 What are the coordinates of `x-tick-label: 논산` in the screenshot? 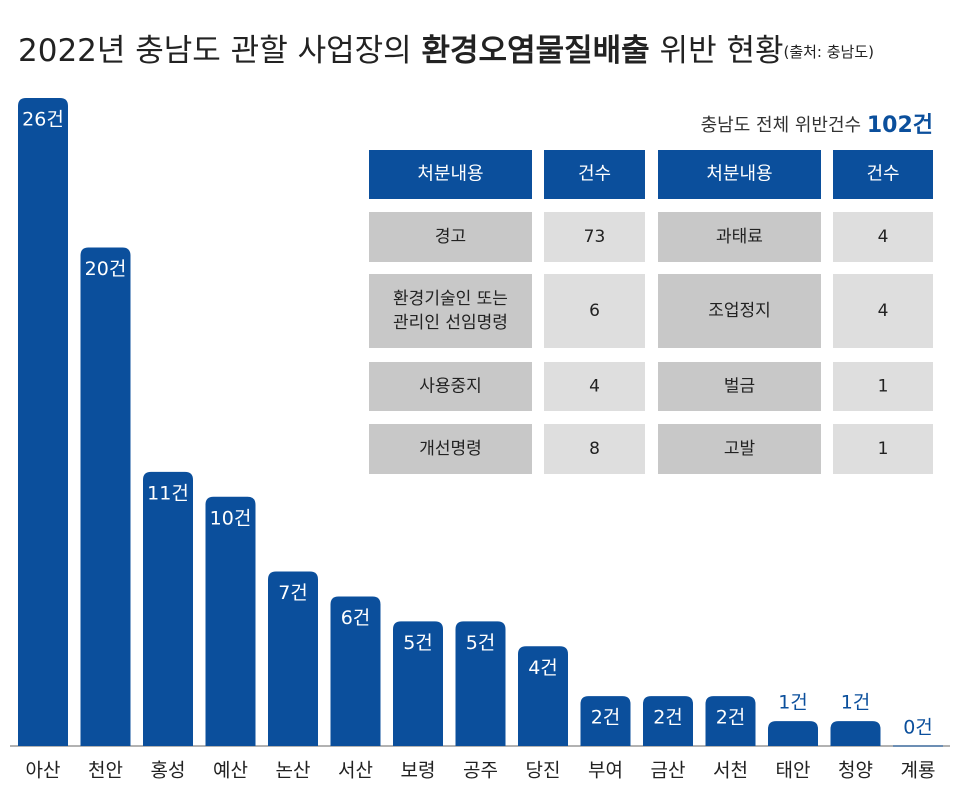 It's located at (293, 771).